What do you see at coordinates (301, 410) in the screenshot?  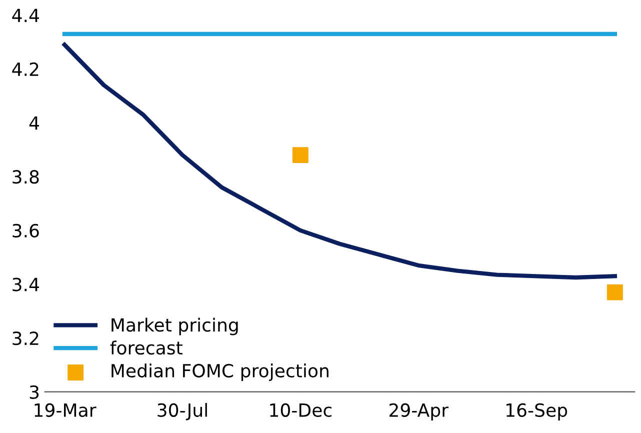 I see `x-tick-label: 10-Dec` at bounding box center [301, 410].